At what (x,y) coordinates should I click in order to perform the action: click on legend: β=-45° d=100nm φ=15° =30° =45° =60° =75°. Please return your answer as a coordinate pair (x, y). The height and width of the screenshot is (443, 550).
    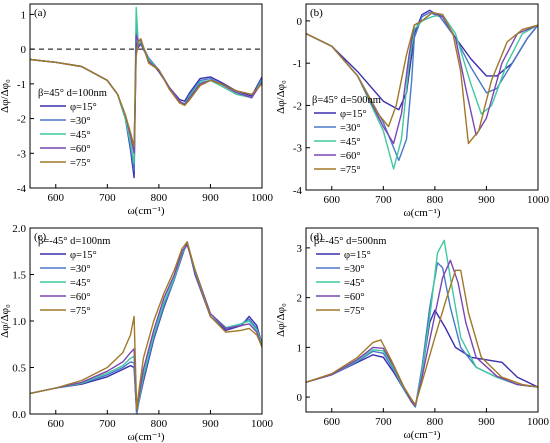
    Looking at the image, I should click on (74, 276).